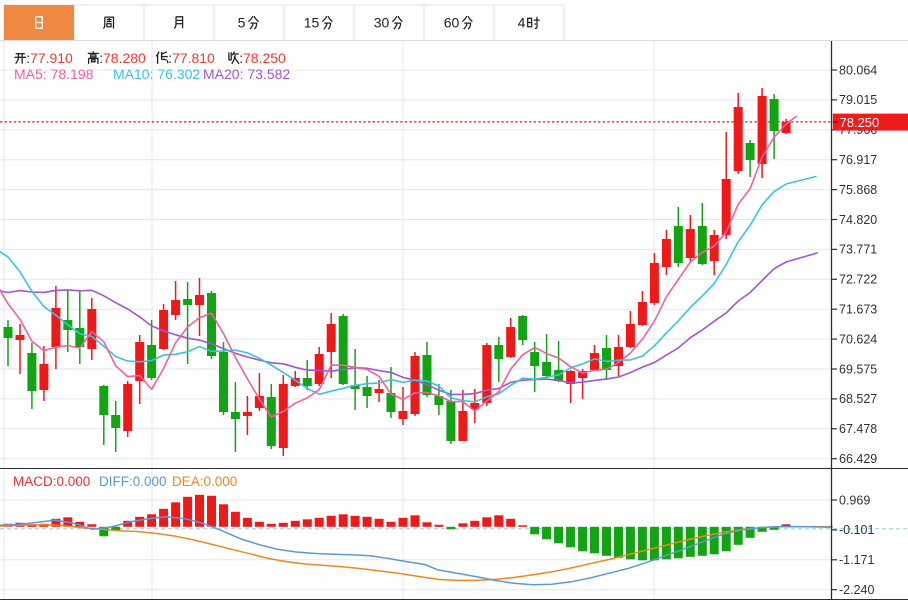  What do you see at coordinates (54, 74) in the screenshot?
I see `svg-text: MA5: 78.198` at bounding box center [54, 74].